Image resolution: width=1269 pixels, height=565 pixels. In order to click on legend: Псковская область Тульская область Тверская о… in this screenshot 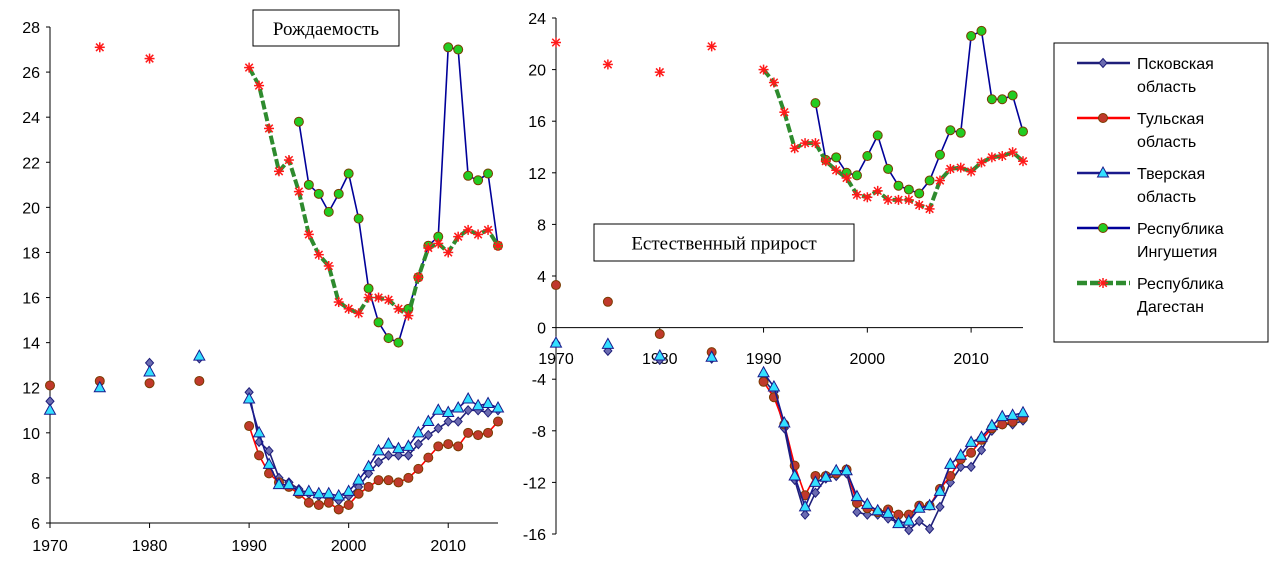, I will do `click(1161, 192)`.